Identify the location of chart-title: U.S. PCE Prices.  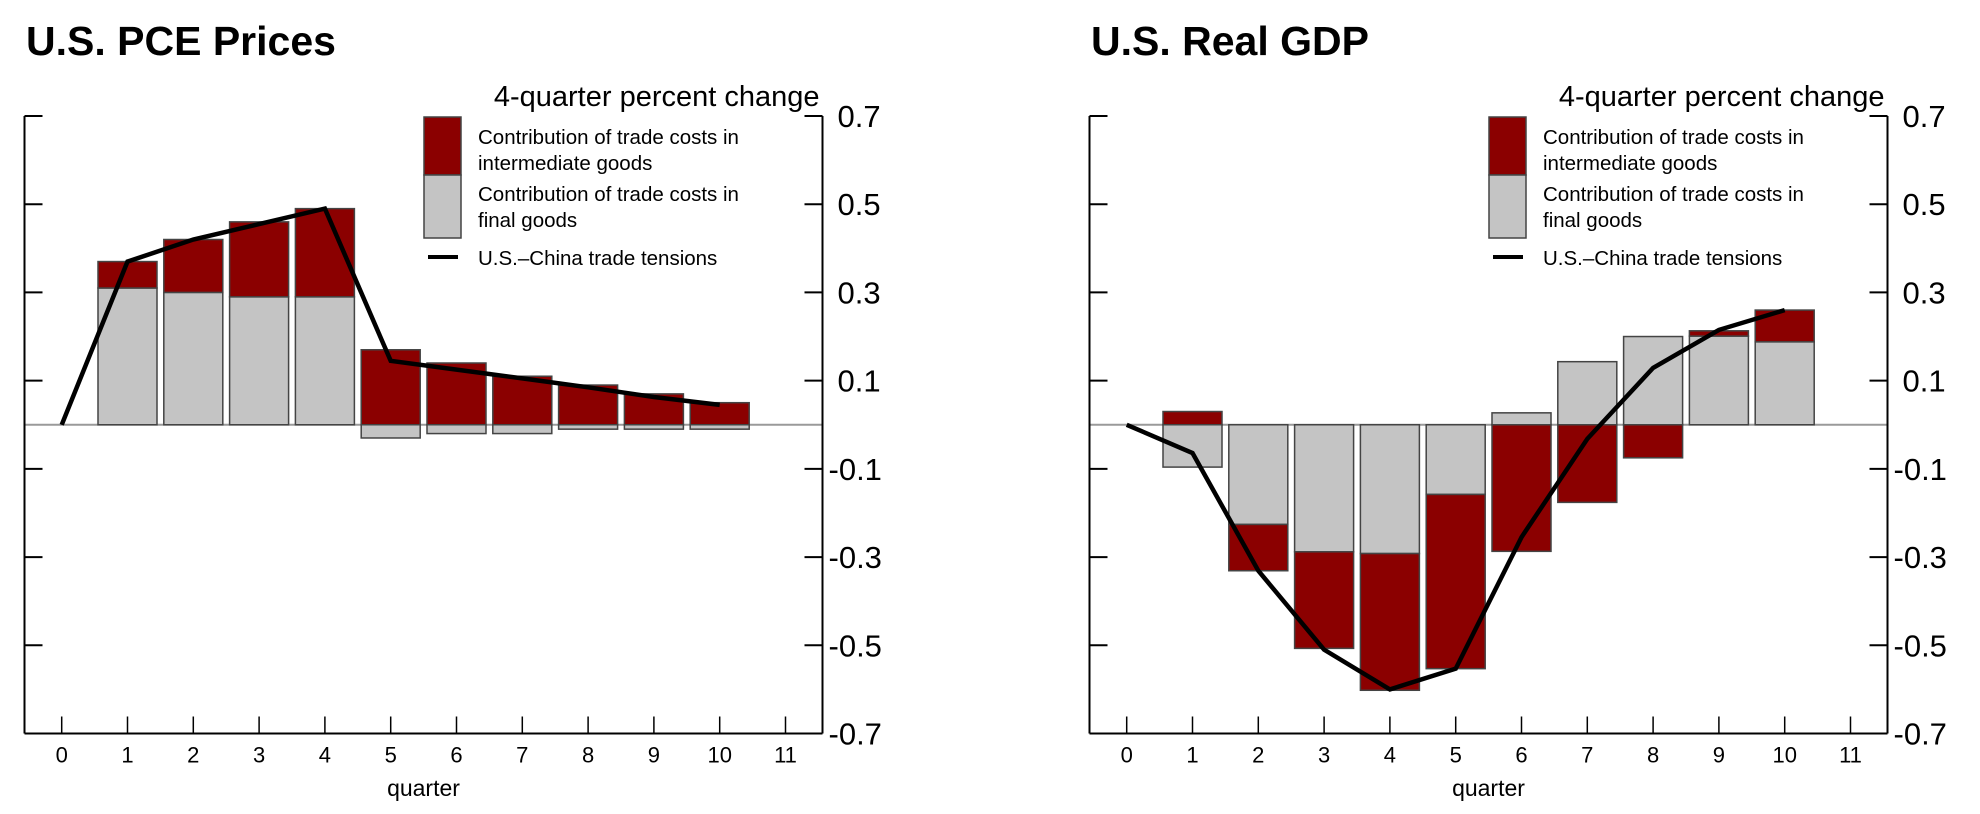
(181, 41).